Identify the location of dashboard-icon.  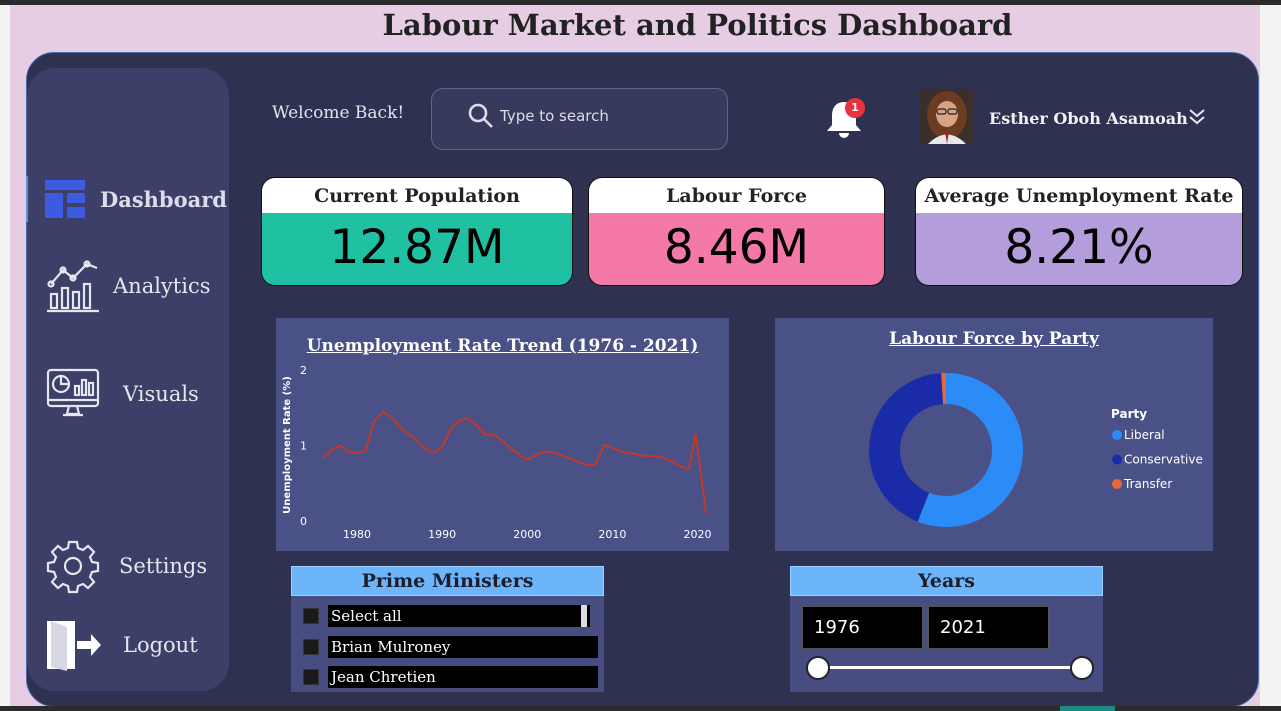
(65, 199).